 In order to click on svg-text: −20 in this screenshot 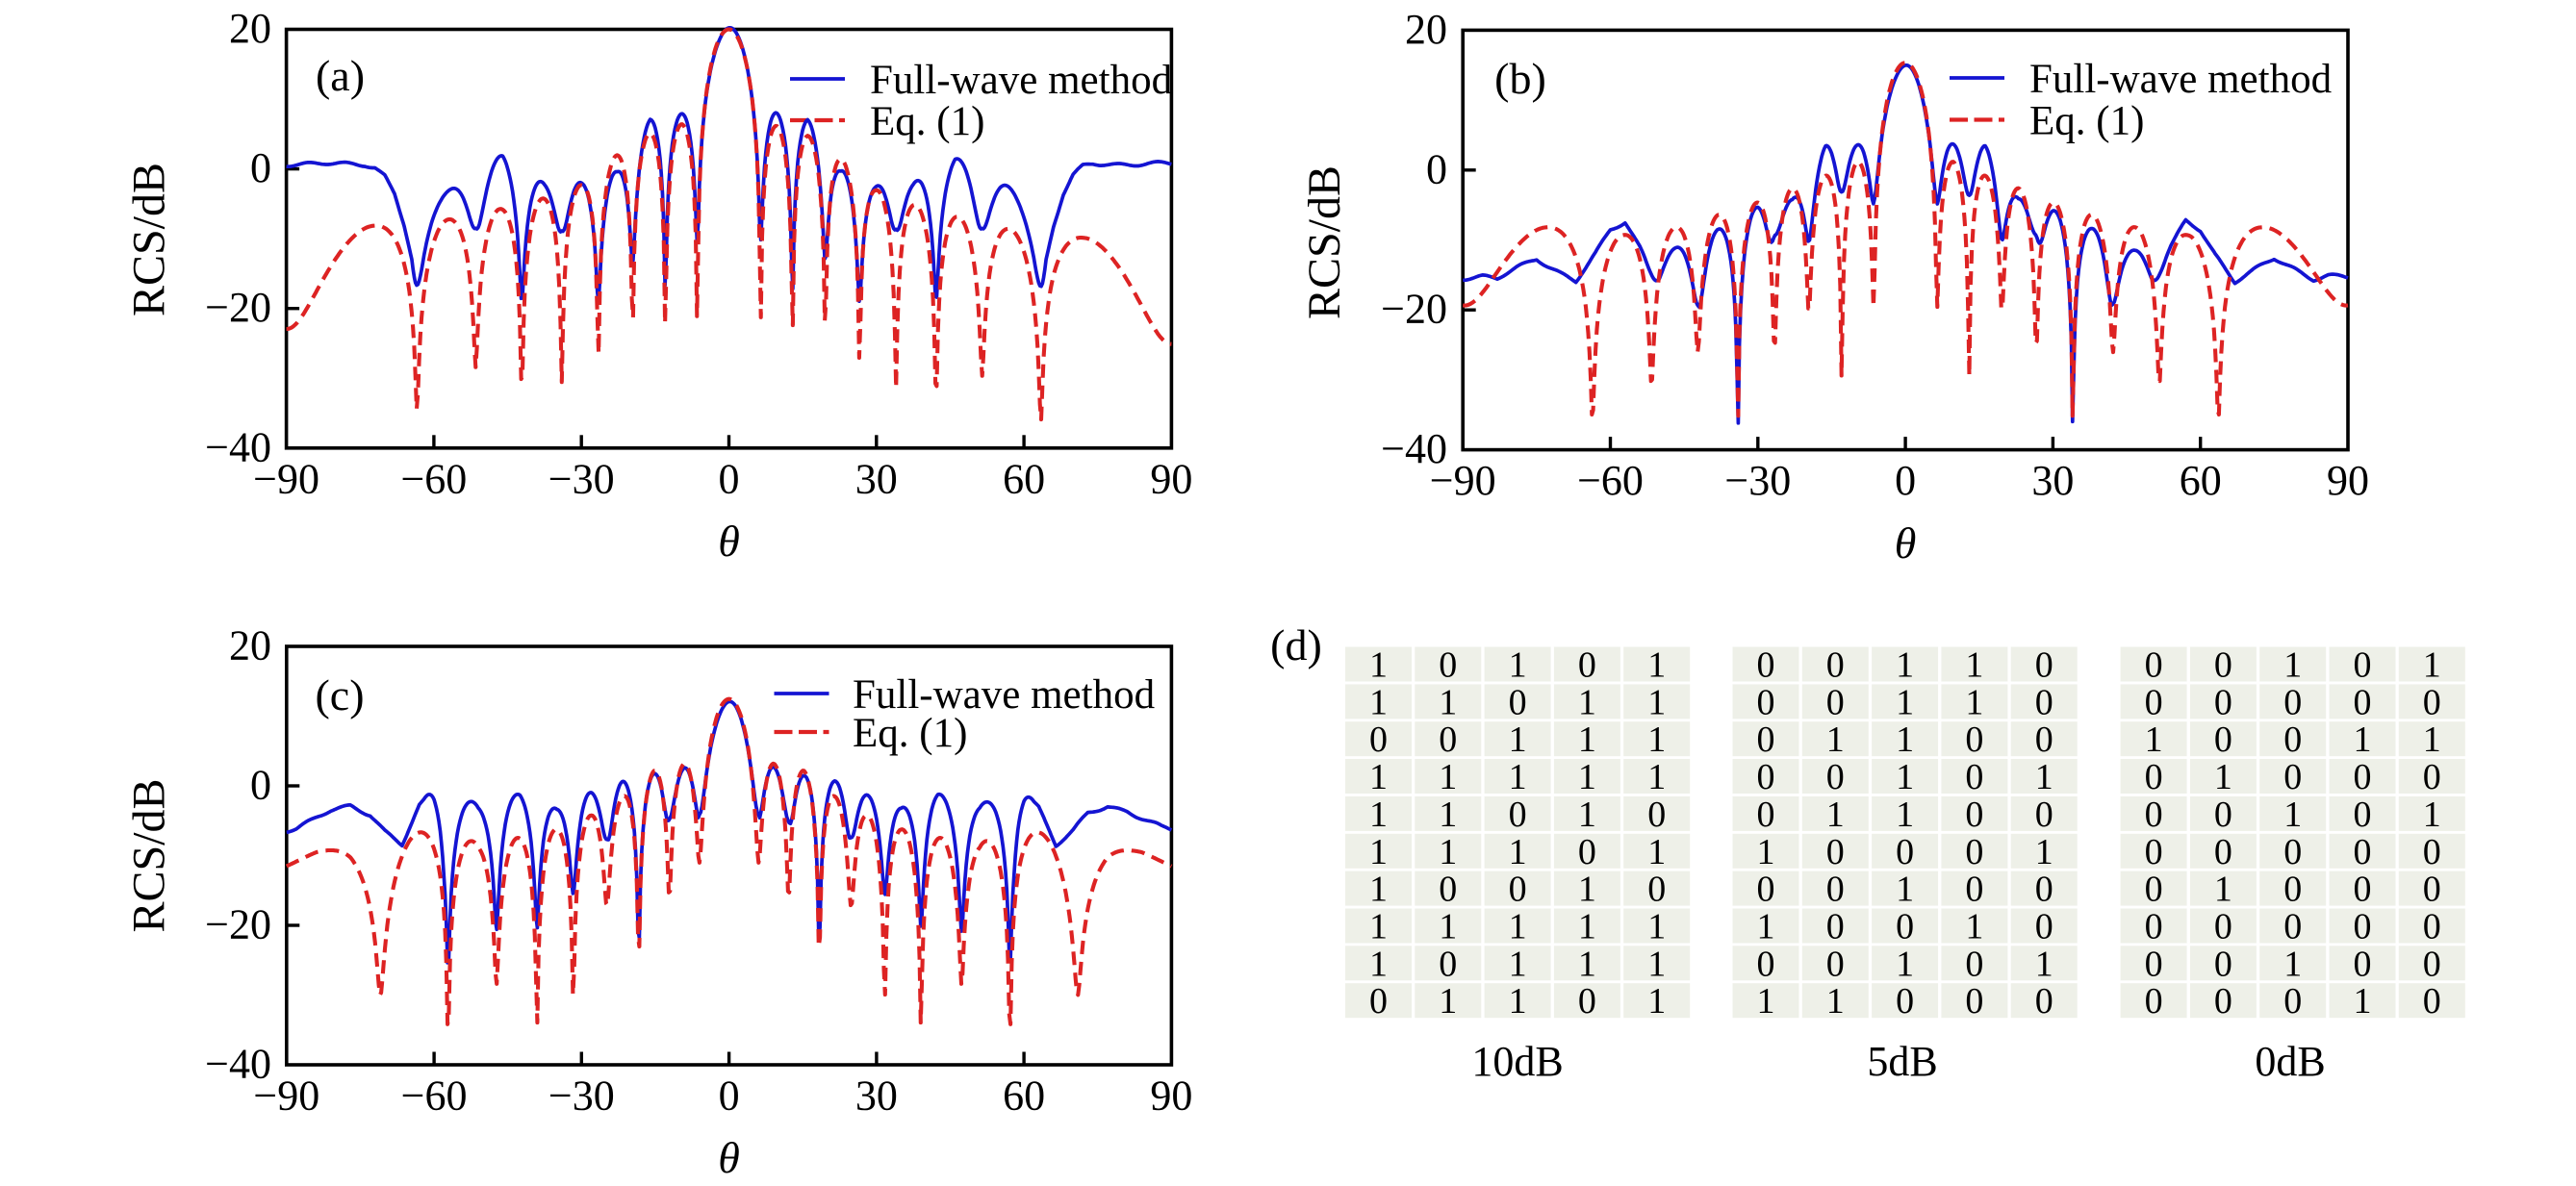, I will do `click(238, 924)`.